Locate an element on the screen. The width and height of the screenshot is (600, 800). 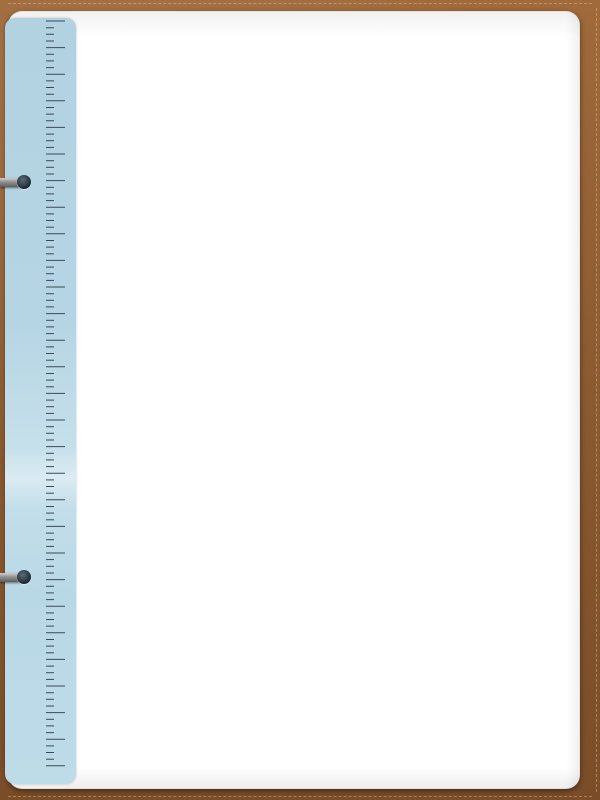
ring-top is located at coordinates (13, 182).